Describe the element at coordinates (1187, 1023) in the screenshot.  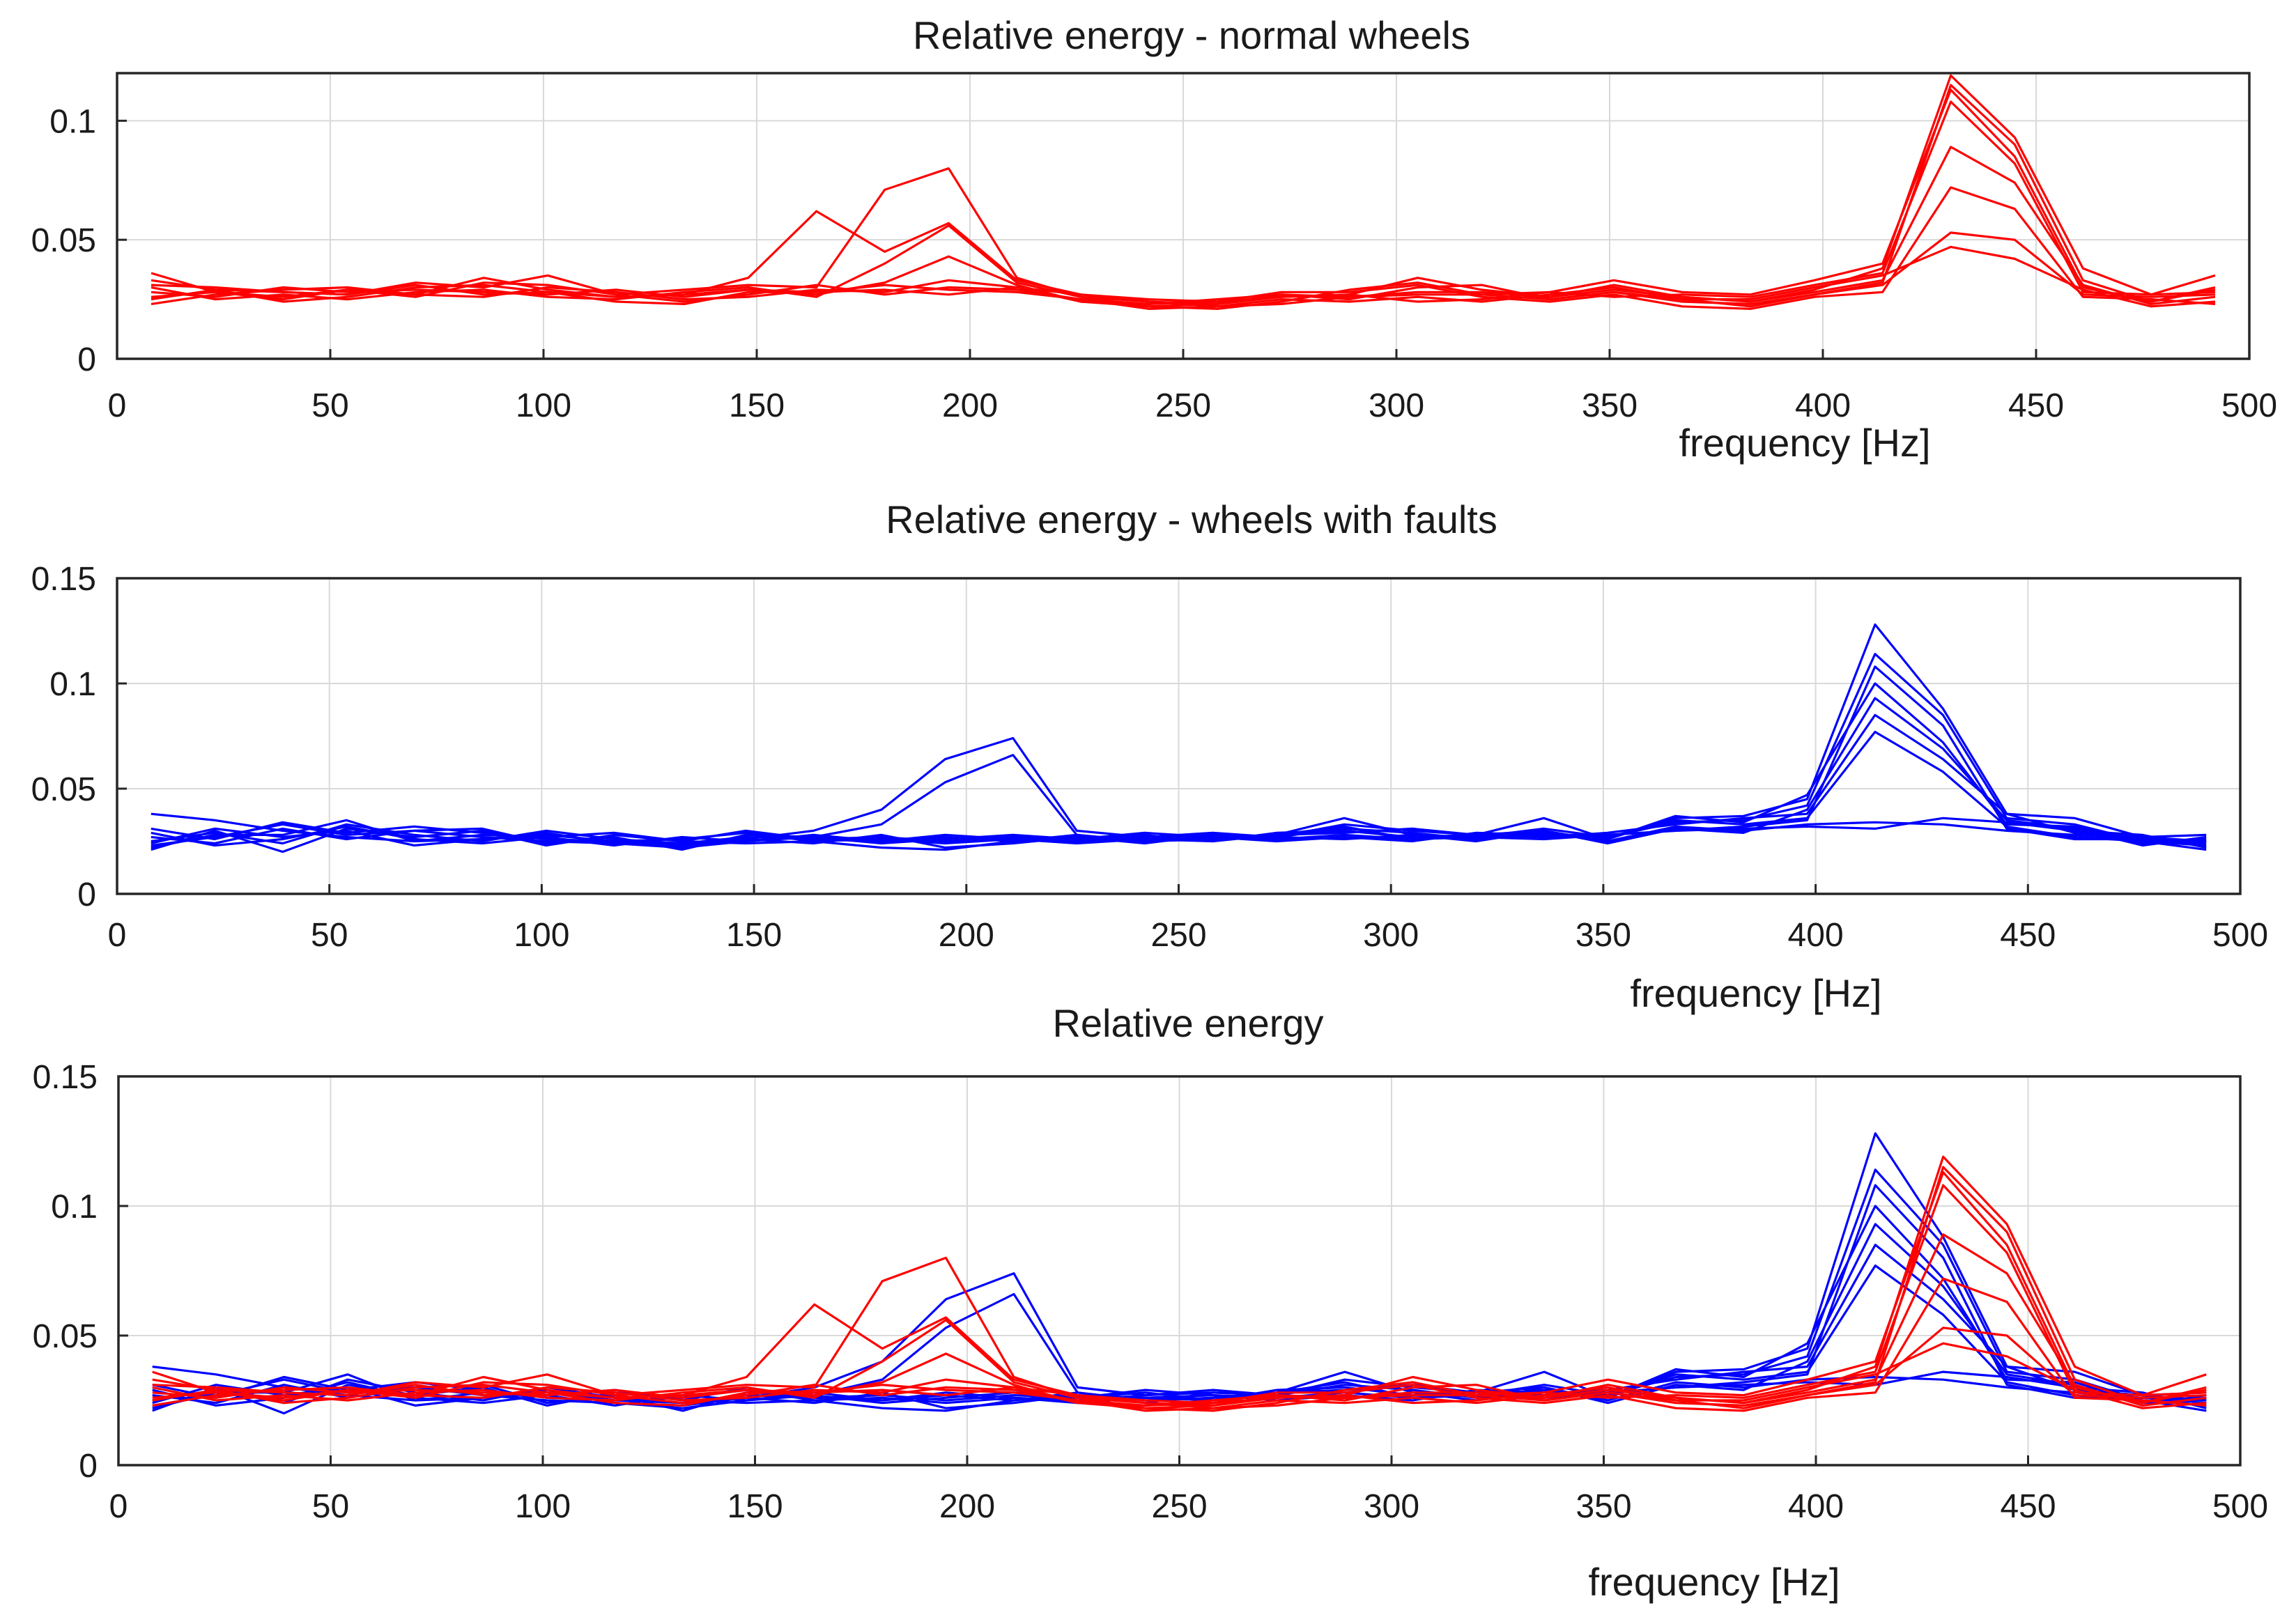
I see `chart-title: Relative energy` at that location.